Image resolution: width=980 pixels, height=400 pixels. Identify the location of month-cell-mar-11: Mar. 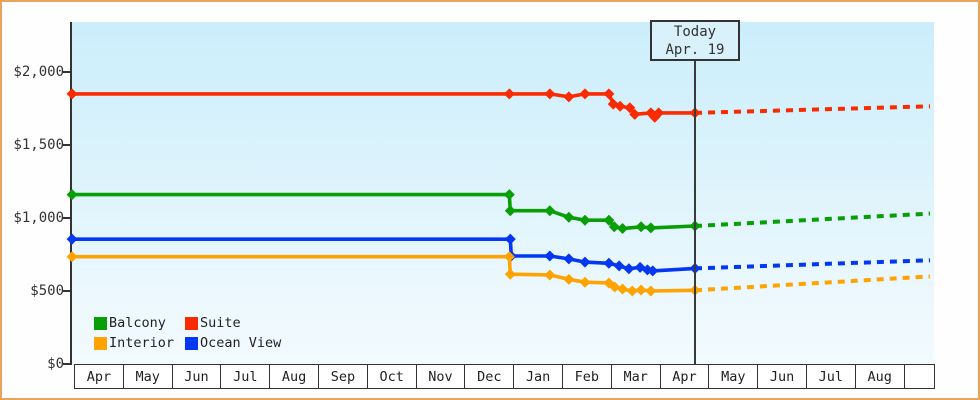
(636, 376).